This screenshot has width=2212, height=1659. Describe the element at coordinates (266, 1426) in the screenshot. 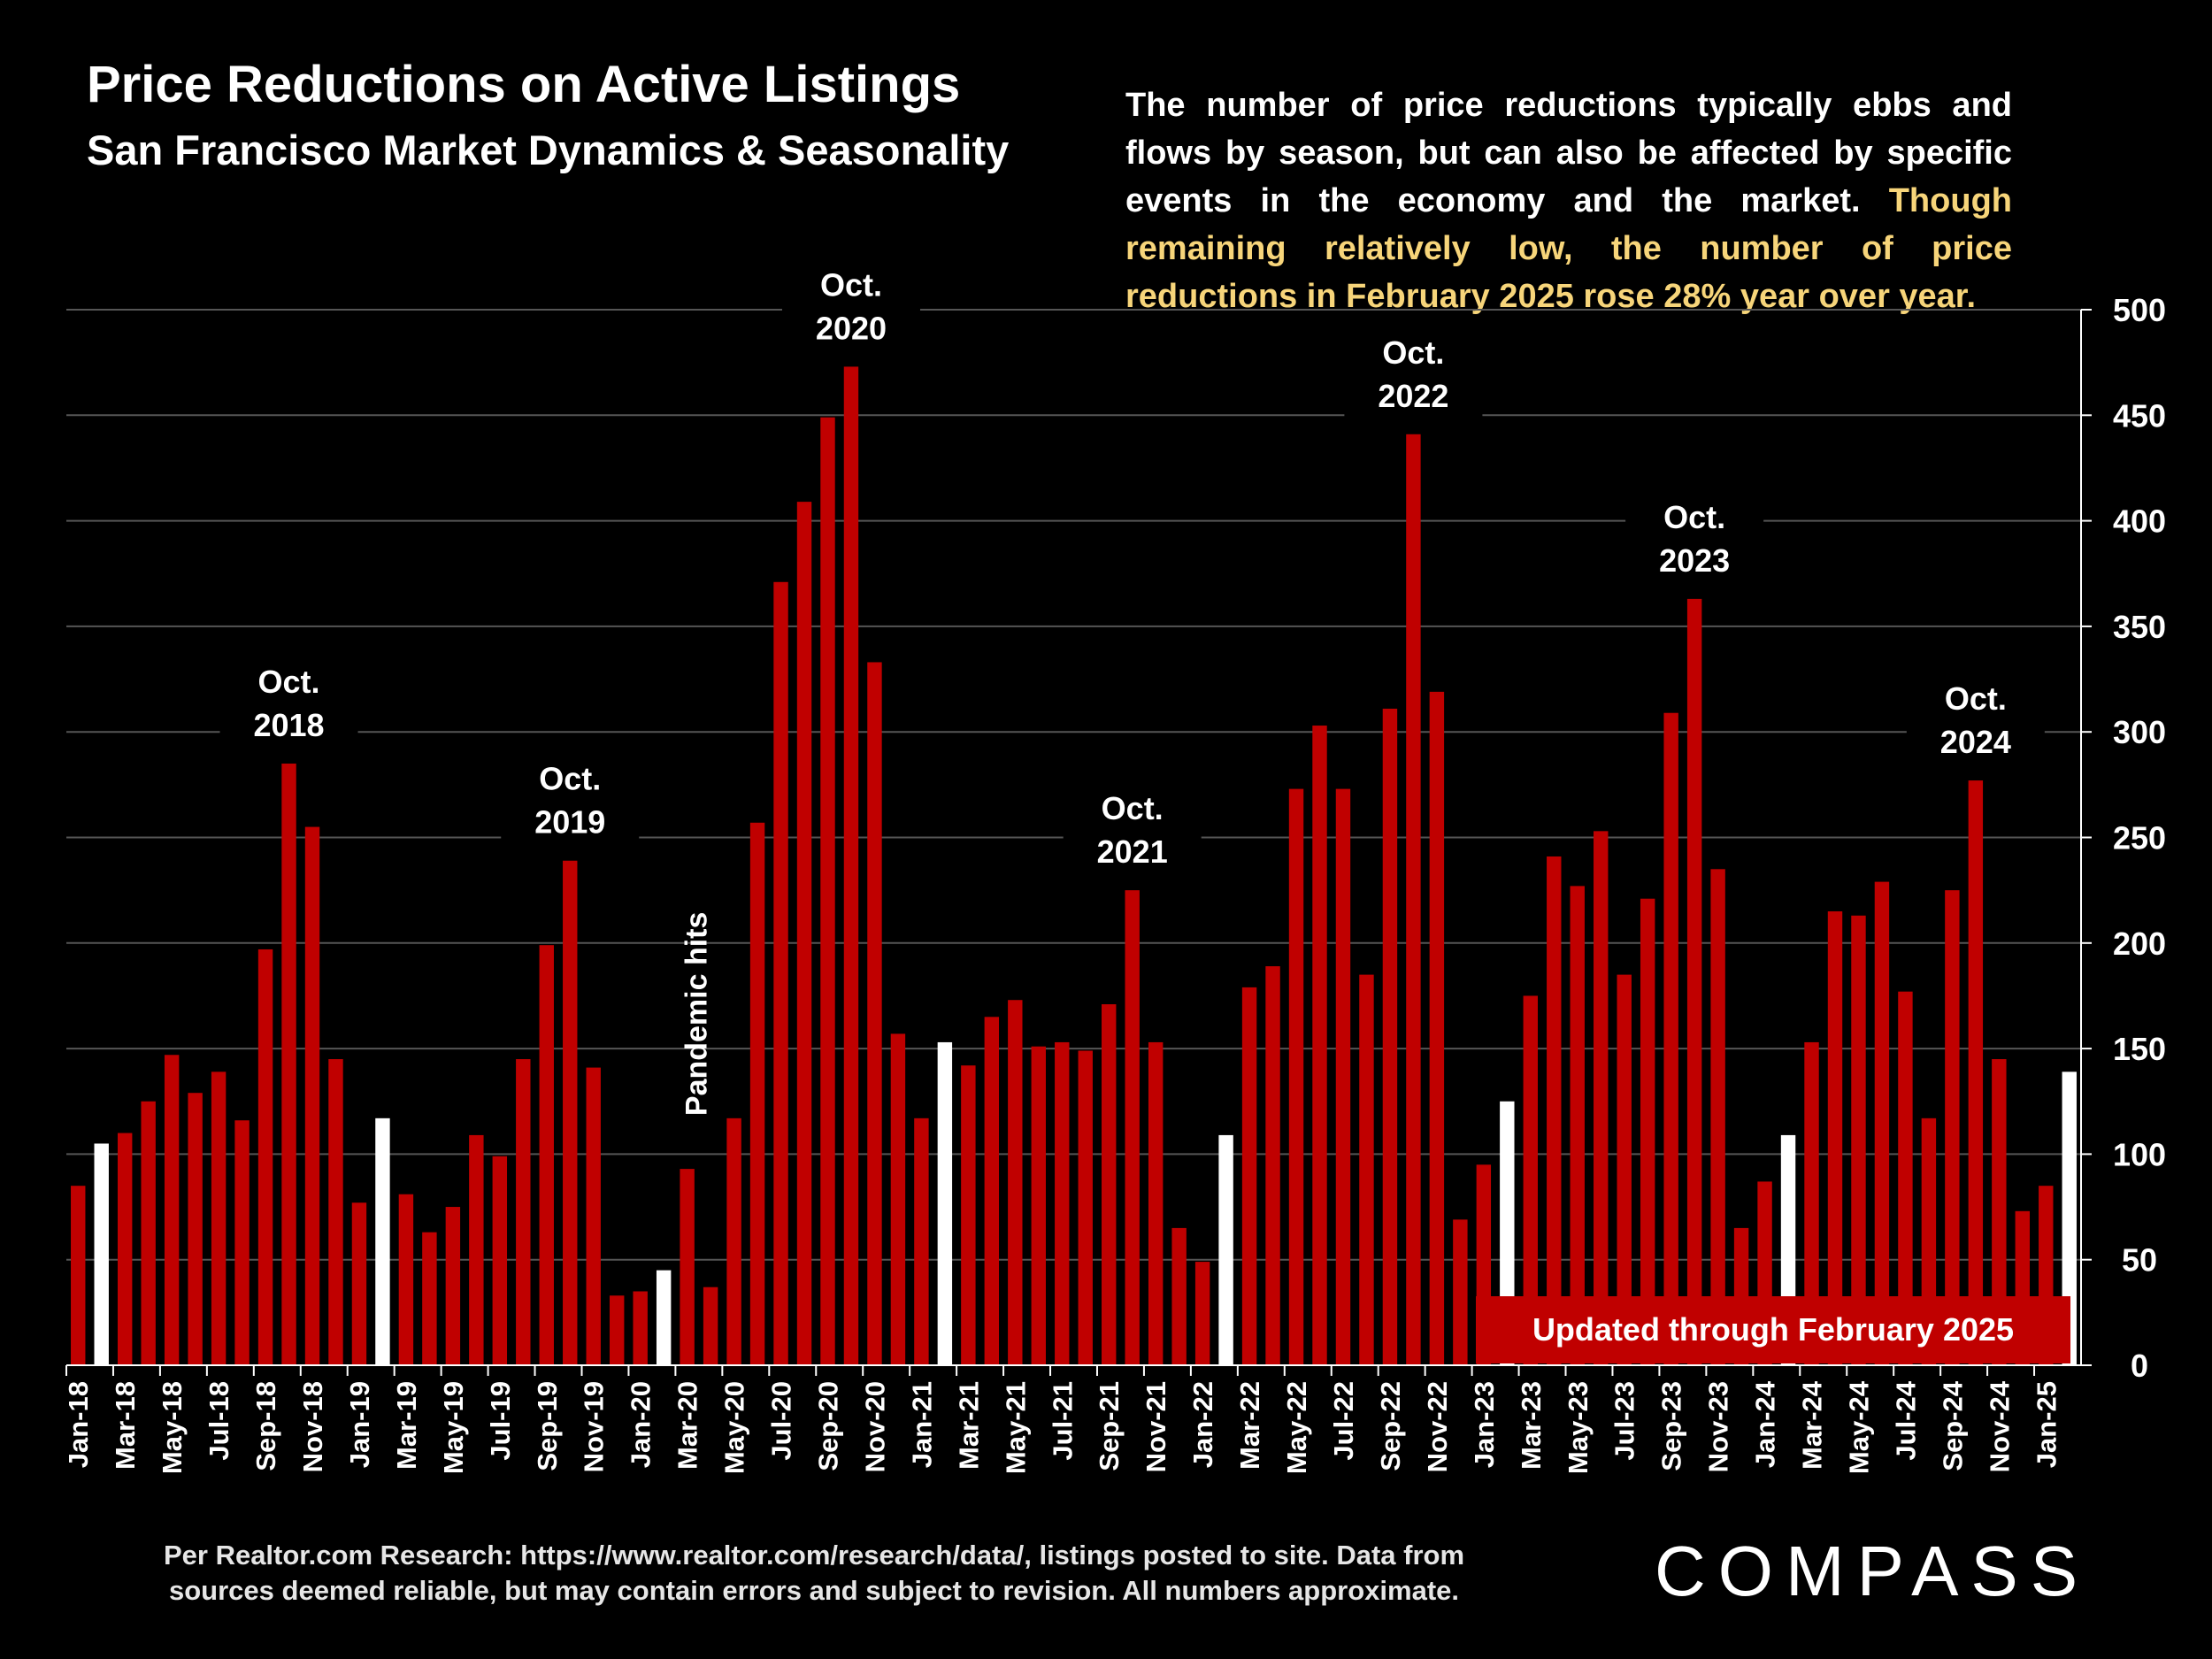

I see `x-tick-label: Sep-18` at that location.